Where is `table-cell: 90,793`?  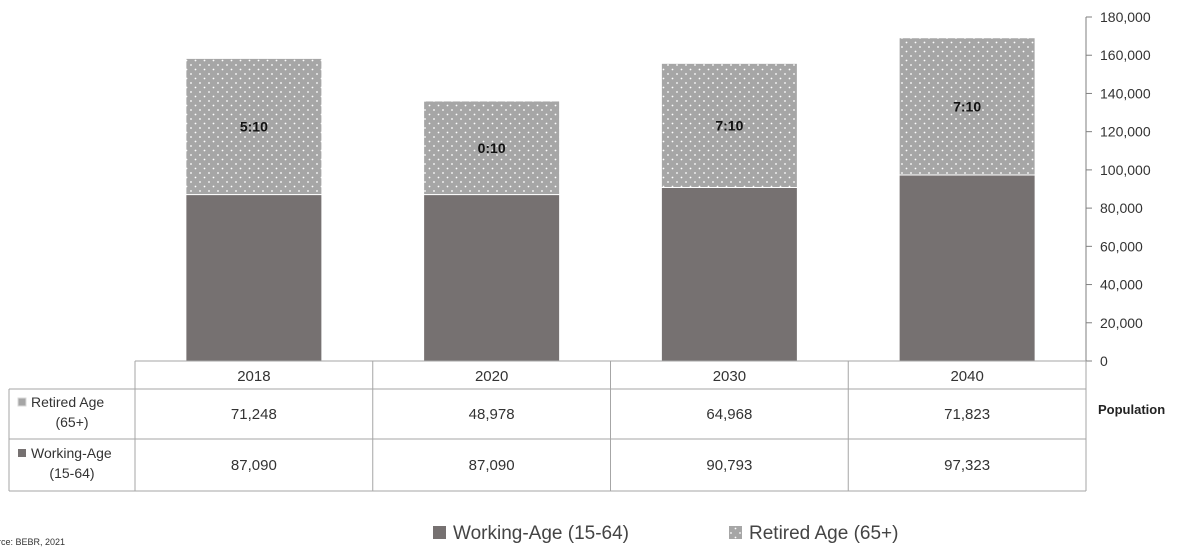 table-cell: 90,793 is located at coordinates (729, 465).